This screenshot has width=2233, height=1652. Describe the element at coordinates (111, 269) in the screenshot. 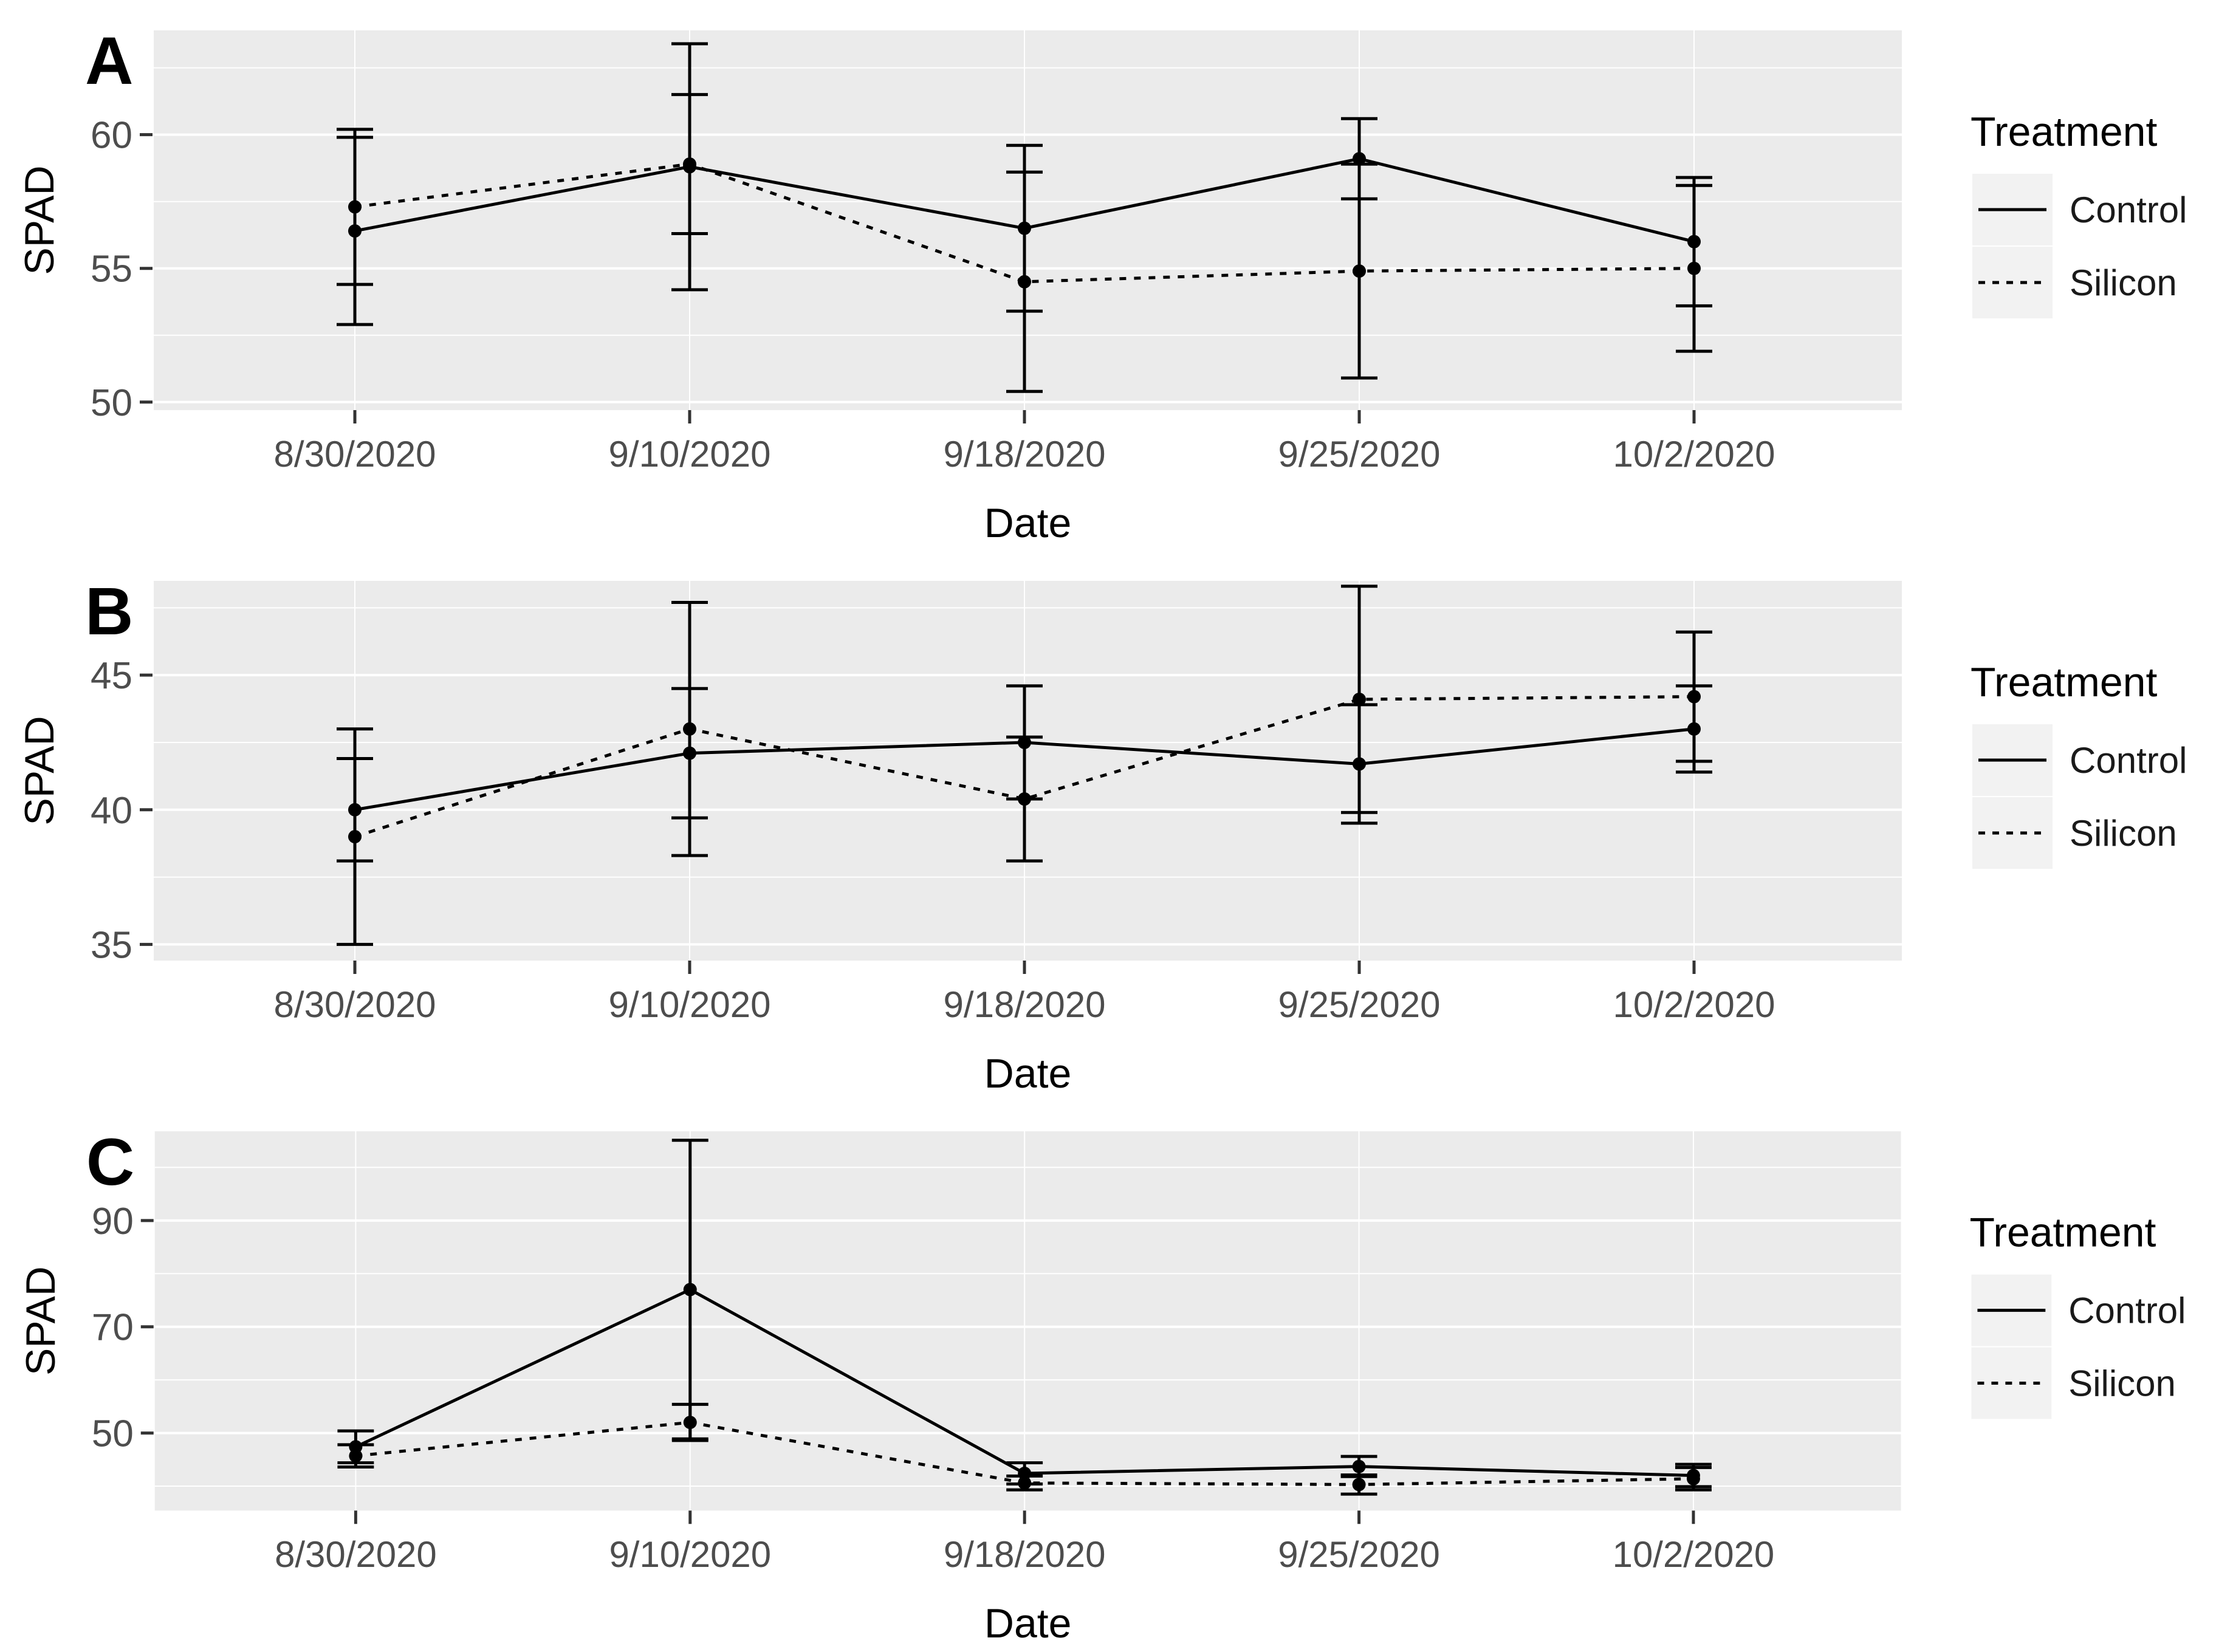

I see `y-tick-label: 55` at that location.